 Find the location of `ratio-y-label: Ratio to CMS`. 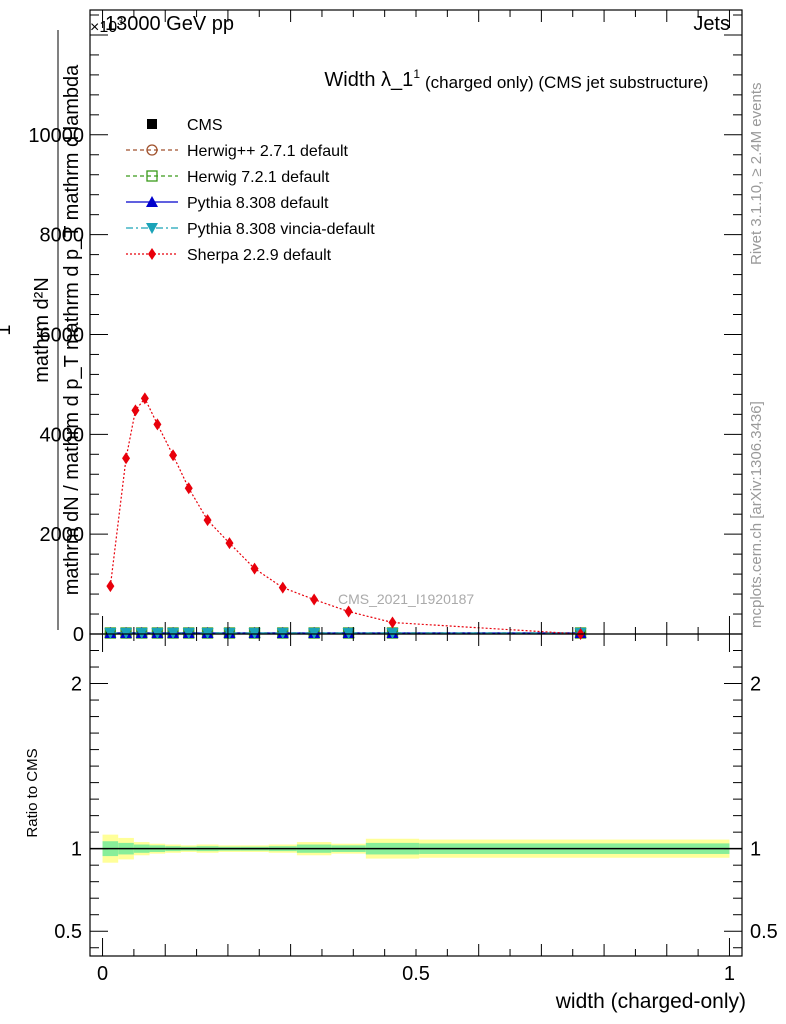

ratio-y-label: Ratio to CMS is located at coordinates (32, 792).